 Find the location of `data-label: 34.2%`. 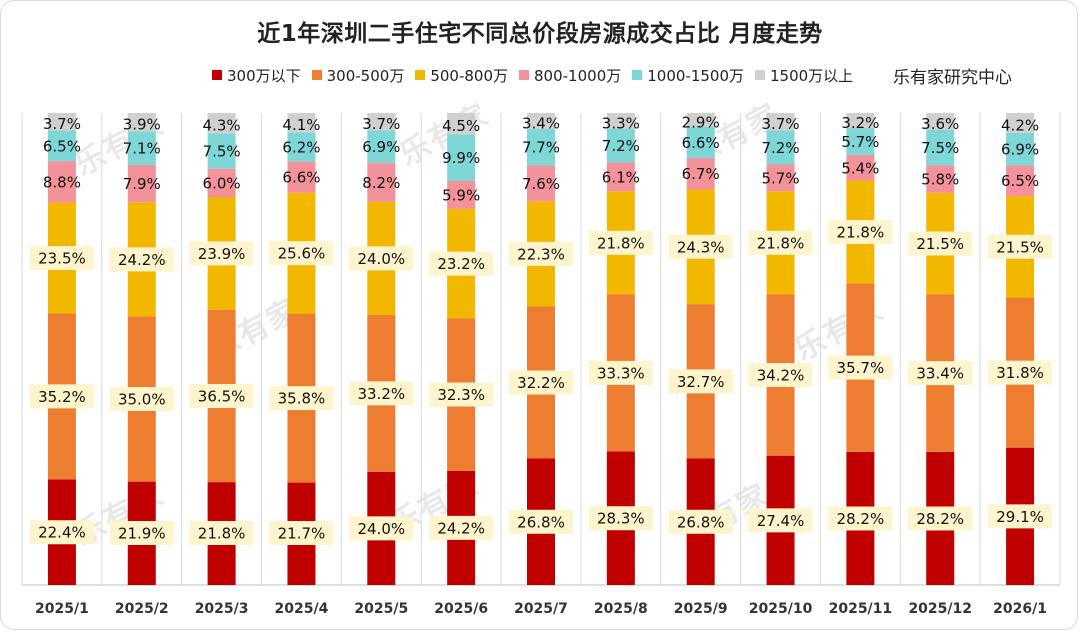

data-label: 34.2% is located at coordinates (781, 375).